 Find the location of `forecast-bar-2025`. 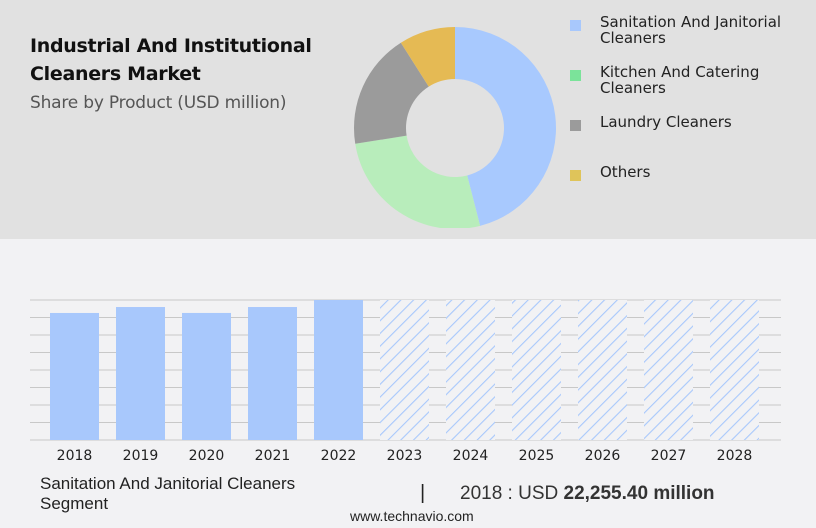

forecast-bar-2025 is located at coordinates (536, 370).